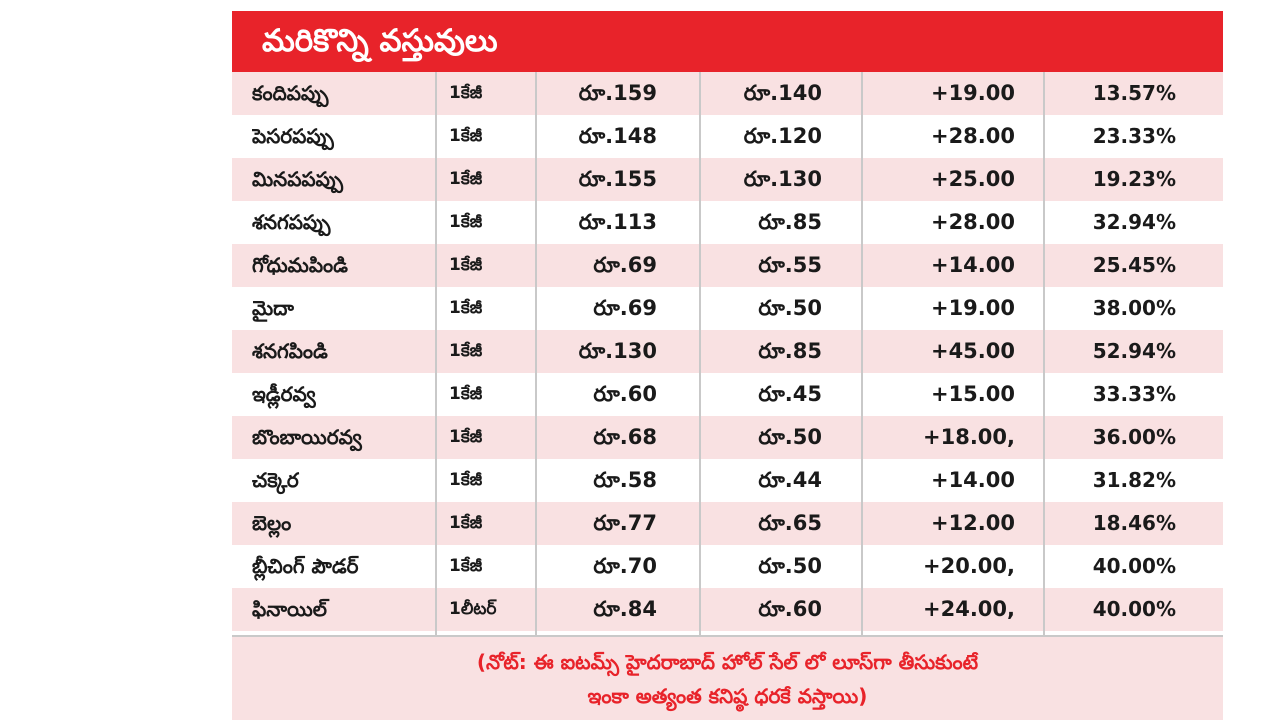 The width and height of the screenshot is (1280, 720). I want to click on current-price: రూ.159, so click(617, 93).